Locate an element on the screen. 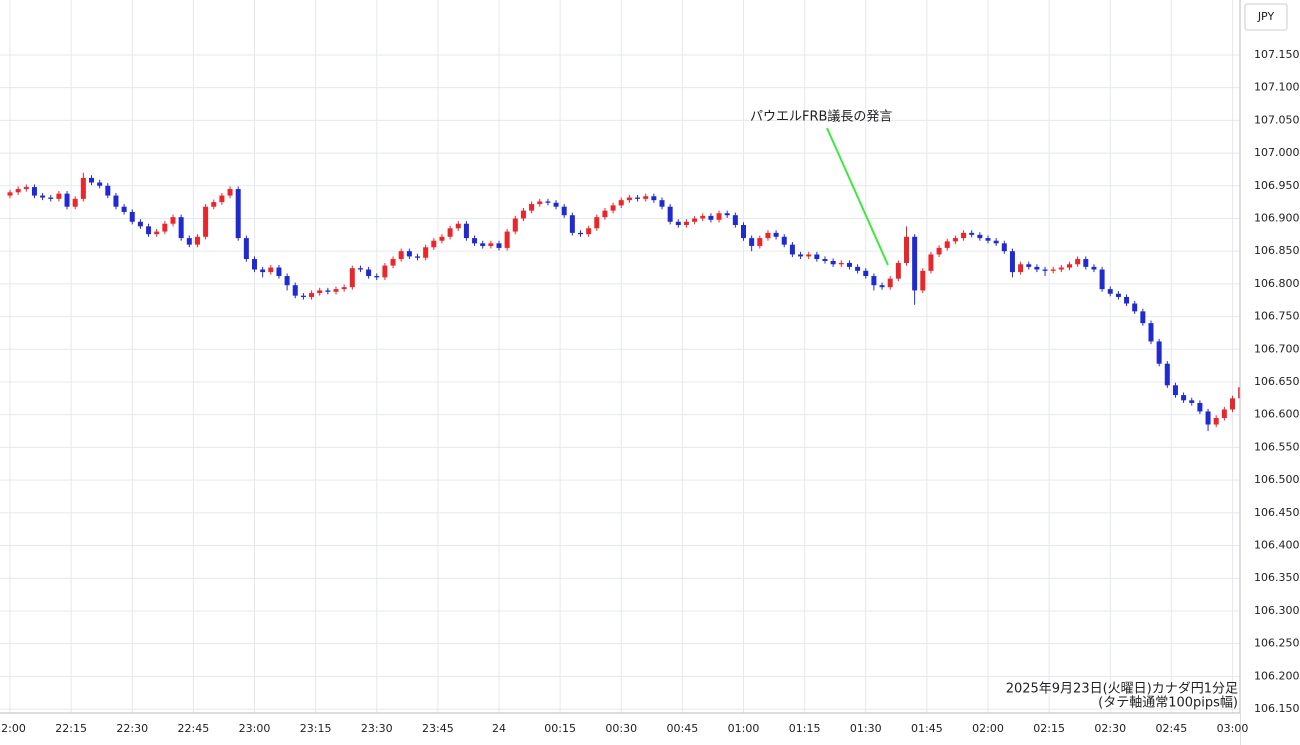 The width and height of the screenshot is (1300, 745). y-tick-label: 106.600 is located at coordinates (1277, 414).